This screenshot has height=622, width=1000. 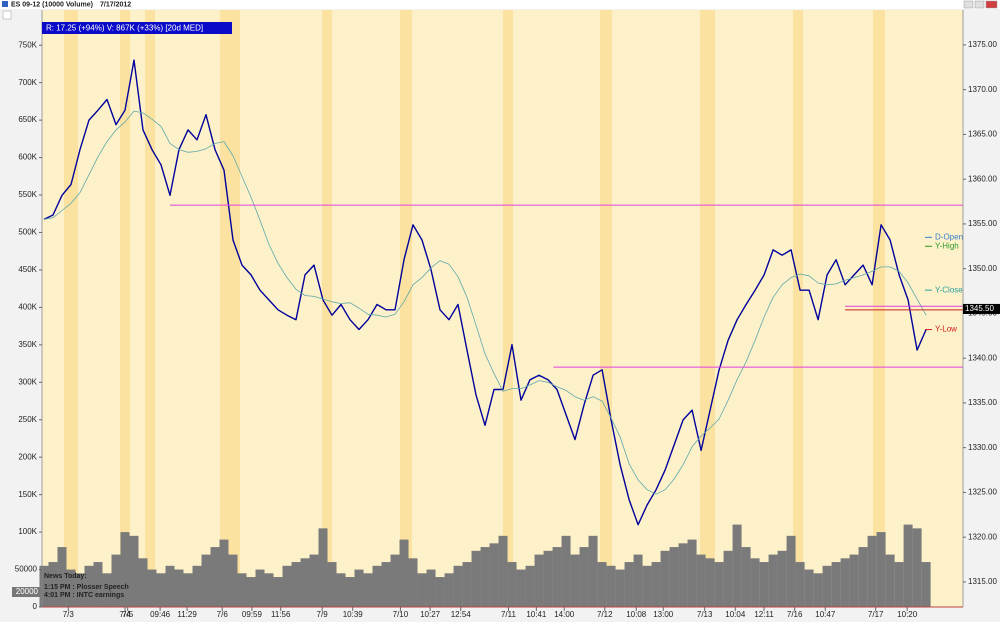 I want to click on y2-tick-label: 0, so click(x=35, y=606).